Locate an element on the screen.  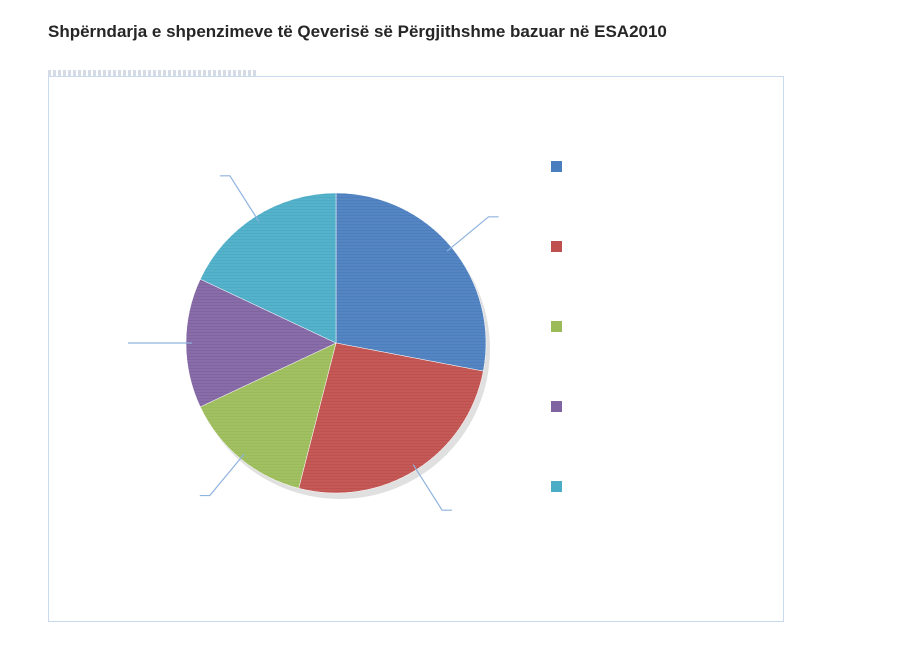
chart-caption-faint is located at coordinates (153, 73).